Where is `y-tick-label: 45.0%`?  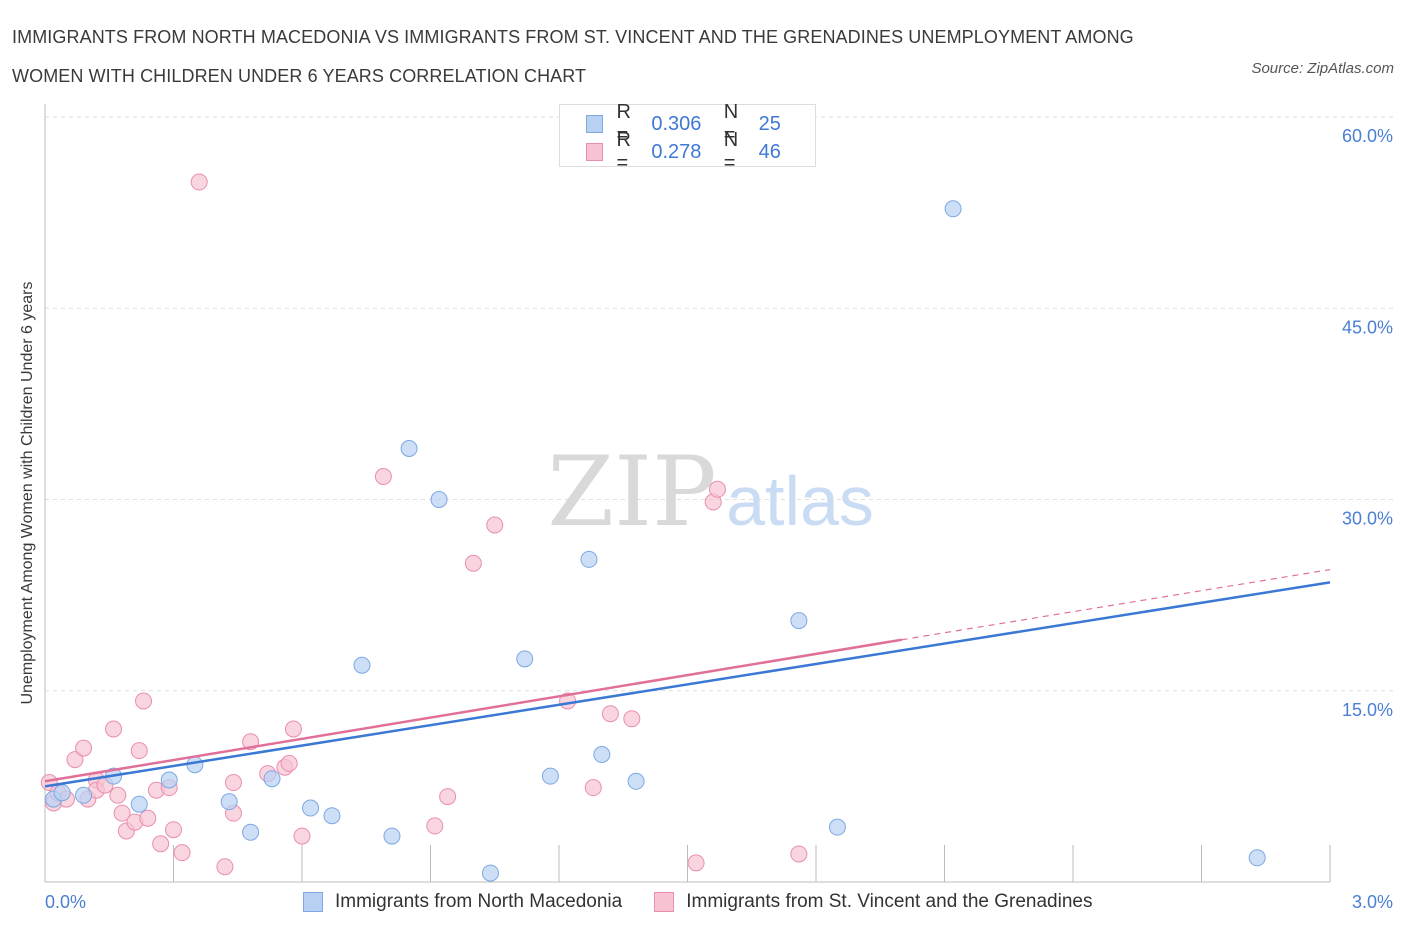
y-tick-label: 45.0% is located at coordinates (1367, 327).